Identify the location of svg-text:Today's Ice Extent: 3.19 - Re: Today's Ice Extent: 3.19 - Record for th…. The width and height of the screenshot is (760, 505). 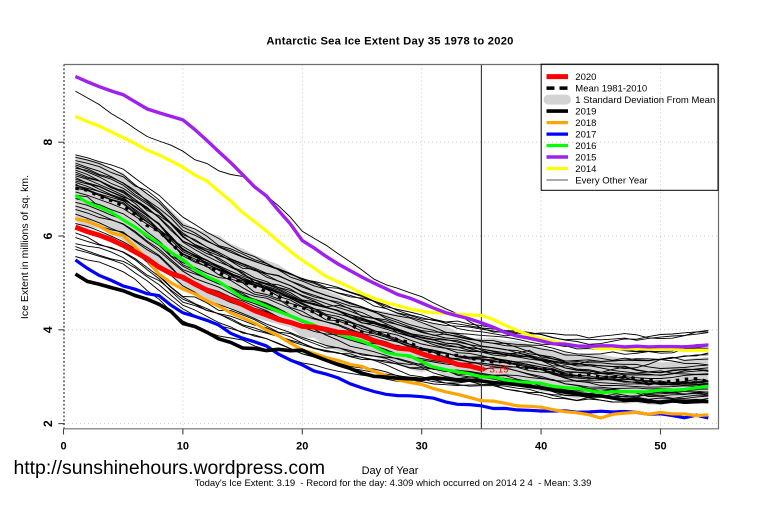
(393, 483).